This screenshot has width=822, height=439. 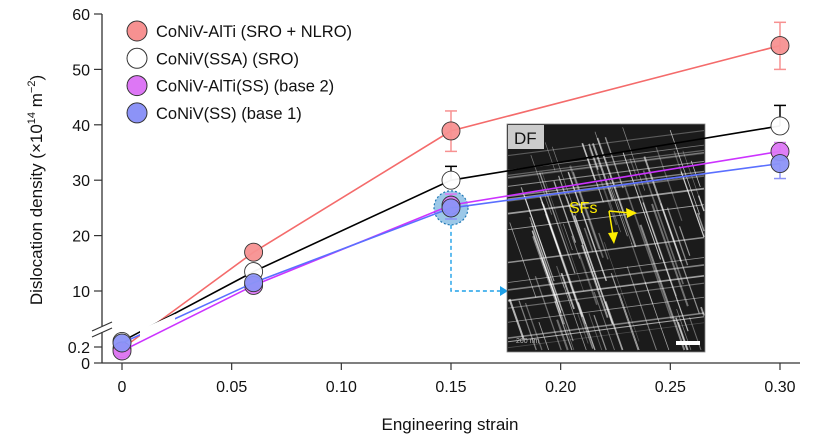 What do you see at coordinates (245, 87) in the screenshot?
I see `legend-label: CoNiV-AlTi(SS) (base 2)` at bounding box center [245, 87].